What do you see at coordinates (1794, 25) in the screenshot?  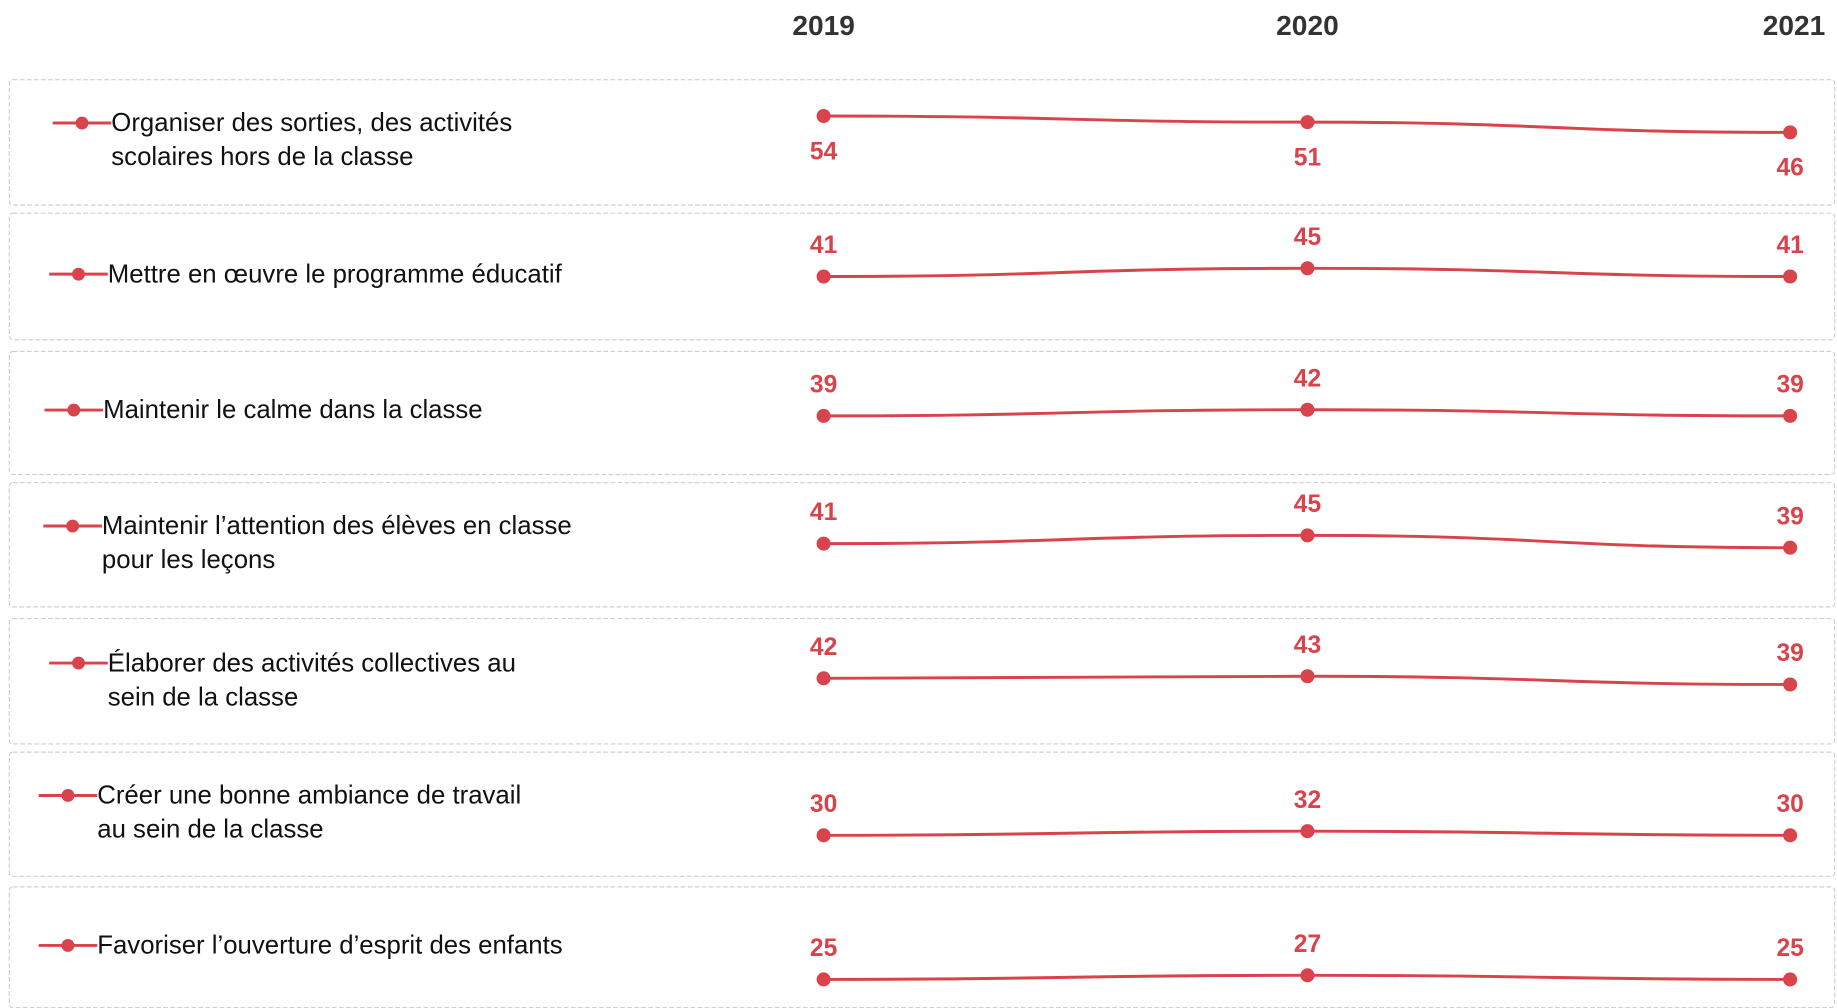 I see `year-header: 2021` at bounding box center [1794, 25].